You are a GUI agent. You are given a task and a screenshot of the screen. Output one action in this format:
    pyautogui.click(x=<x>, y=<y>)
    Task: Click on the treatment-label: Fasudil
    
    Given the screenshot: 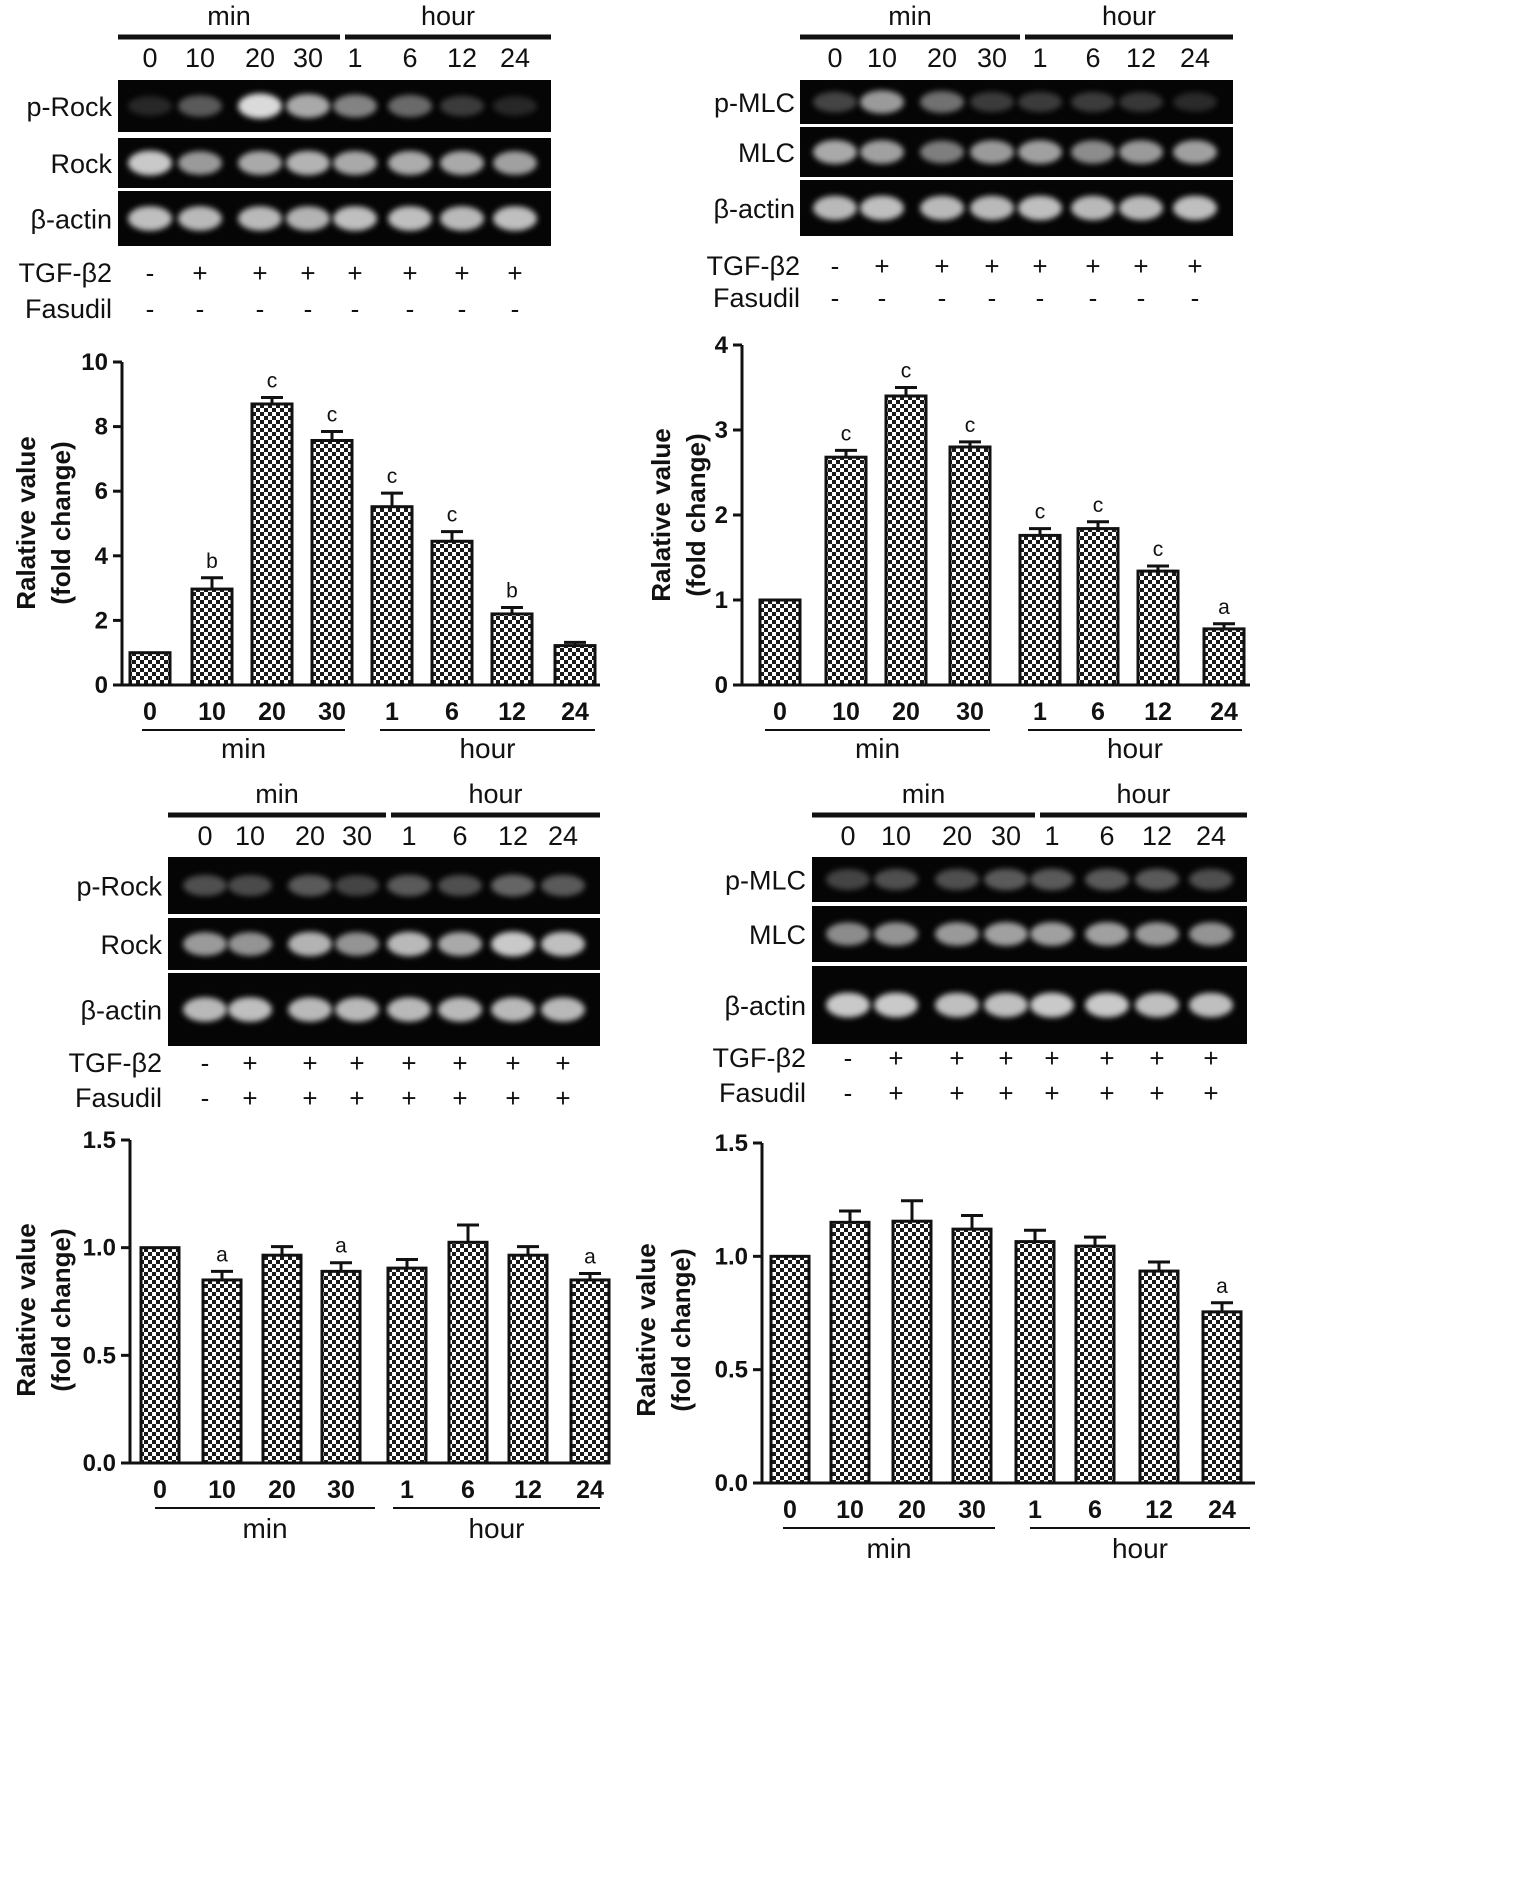 What is the action you would take?
    pyautogui.click(x=68, y=309)
    